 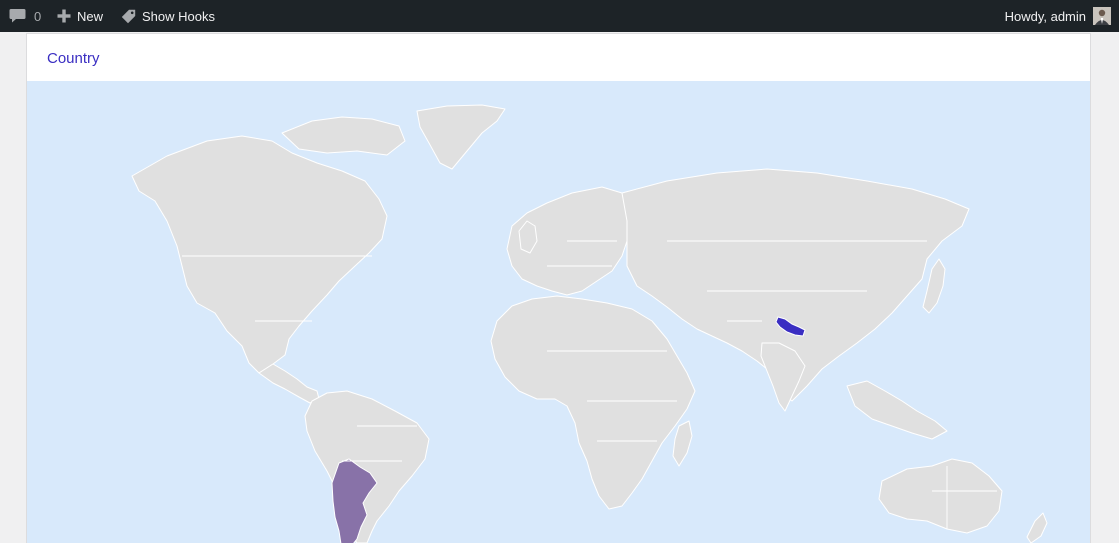 What do you see at coordinates (897, 410) in the screenshot?
I see `region-southeast-asia` at bounding box center [897, 410].